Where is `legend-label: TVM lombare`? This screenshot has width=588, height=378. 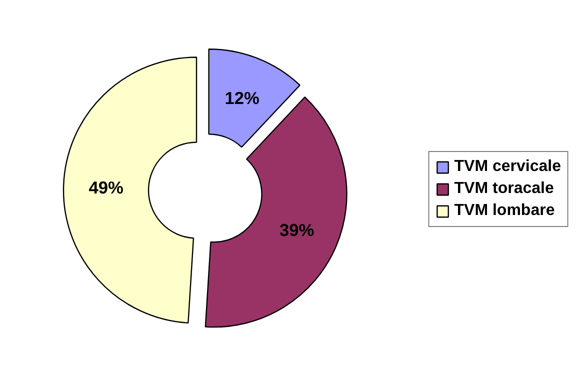 legend-label: TVM lombare is located at coordinates (504, 211).